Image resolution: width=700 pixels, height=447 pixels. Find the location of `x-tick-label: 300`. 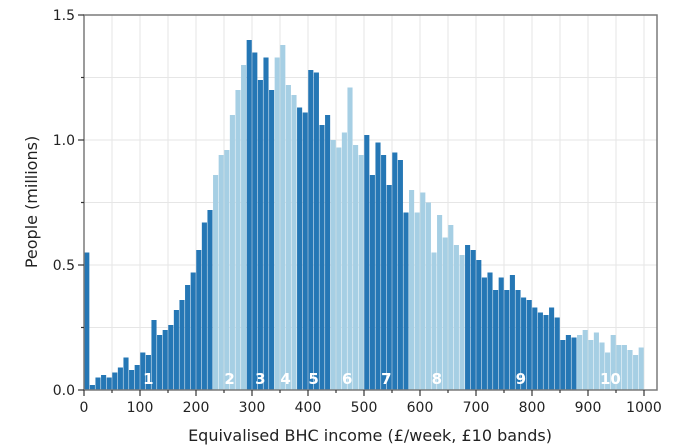

x-tick-label: 300 is located at coordinates (252, 408).